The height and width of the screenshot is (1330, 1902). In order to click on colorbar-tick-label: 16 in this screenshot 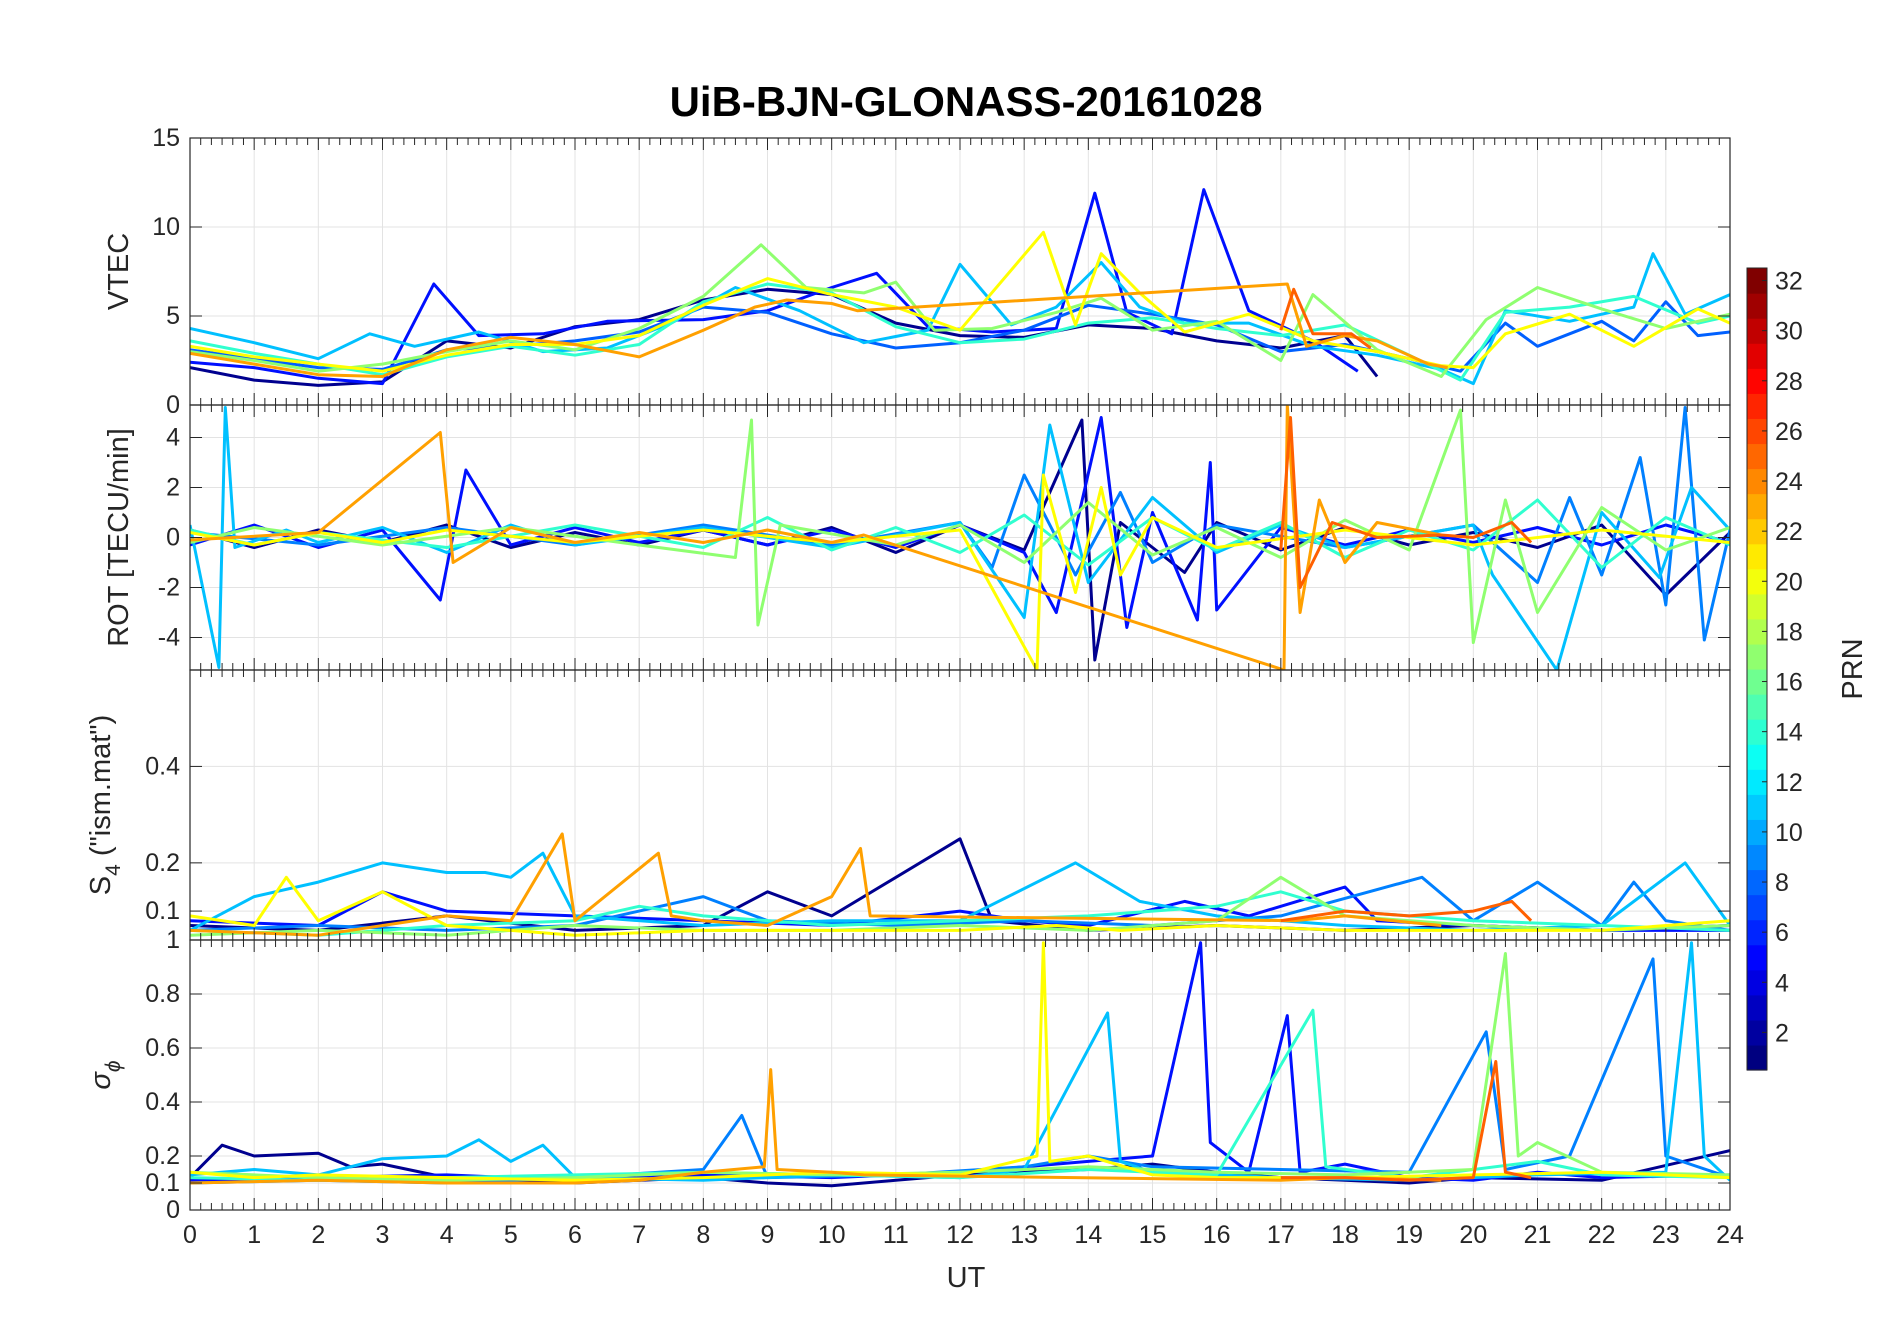, I will do `click(1789, 683)`.